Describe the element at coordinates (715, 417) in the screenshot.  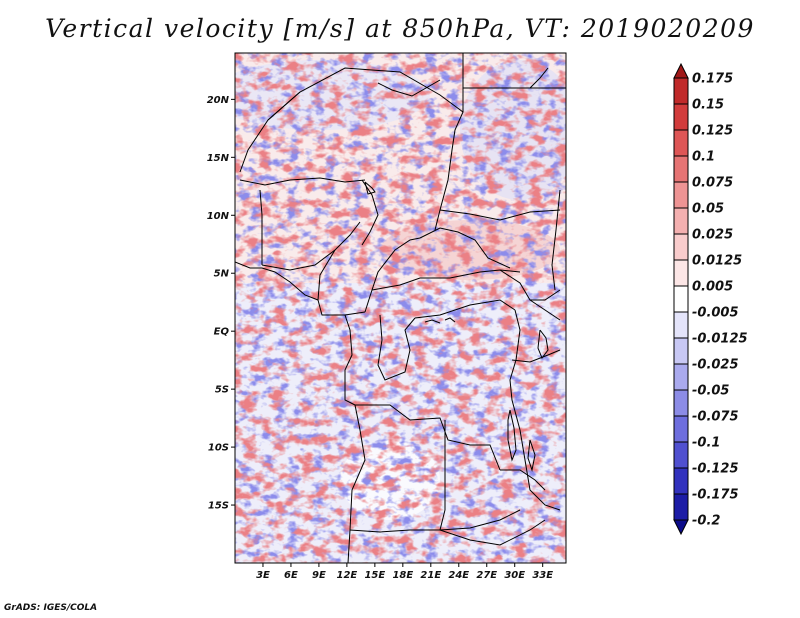
I see `colorbar-label: -0.075` at that location.